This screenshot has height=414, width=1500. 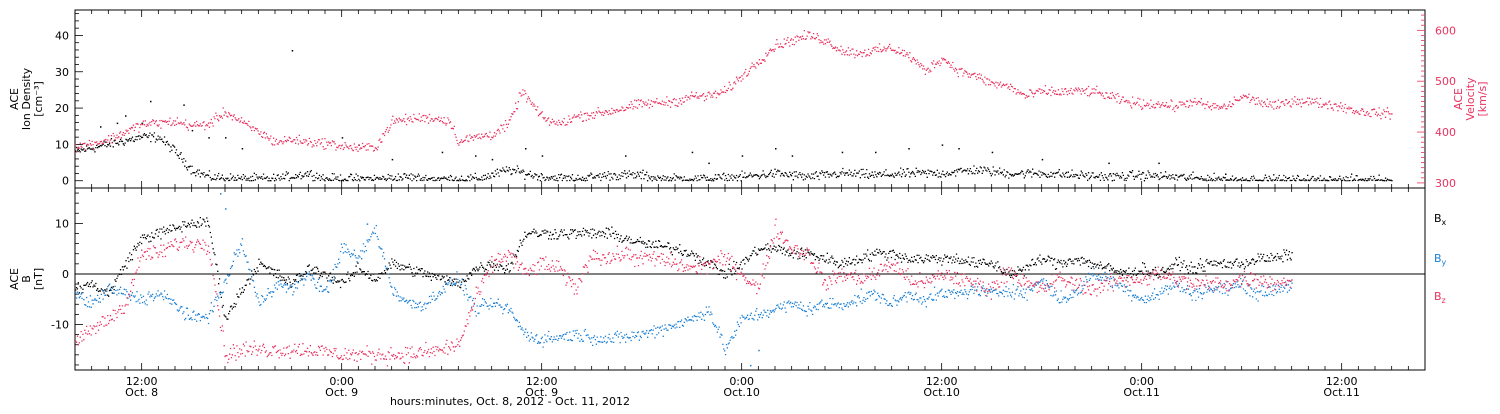 I want to click on b-axis-label-line: ACE, so click(x=14, y=279).